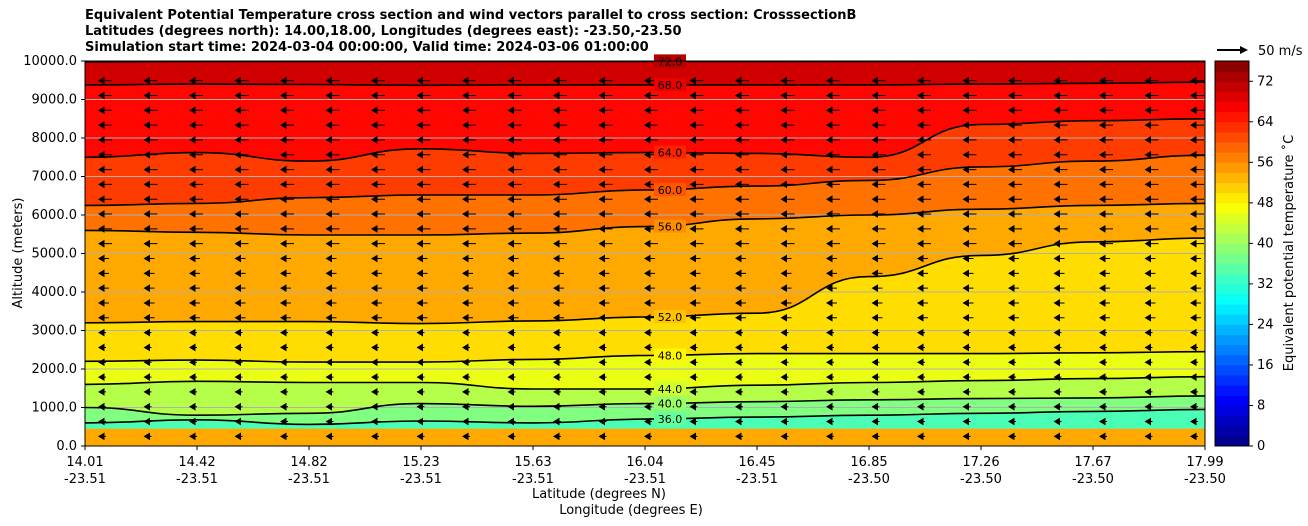 The height and width of the screenshot is (526, 1308). I want to click on x-tick-label-lat: 14.42, so click(196, 462).